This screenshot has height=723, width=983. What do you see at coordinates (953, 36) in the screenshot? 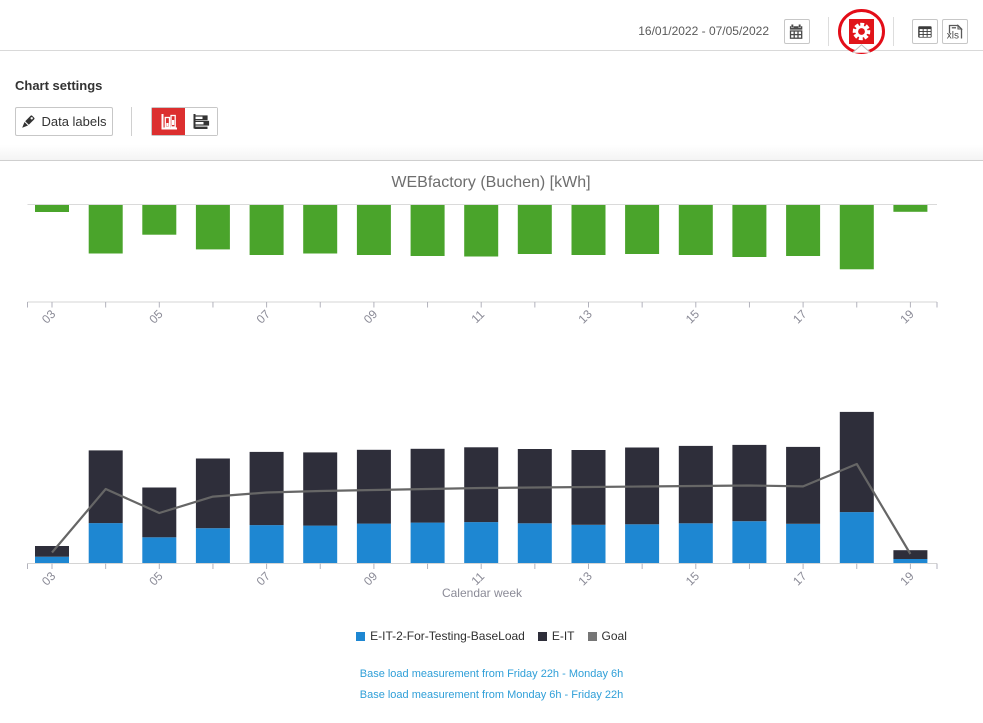
I see `svg-text: xls` at bounding box center [953, 36].